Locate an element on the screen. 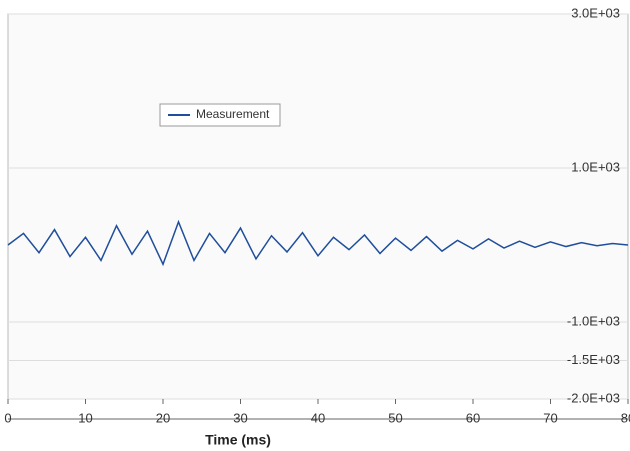 The height and width of the screenshot is (451, 630). y-tick-label: 1.0E+03 is located at coordinates (595, 166).